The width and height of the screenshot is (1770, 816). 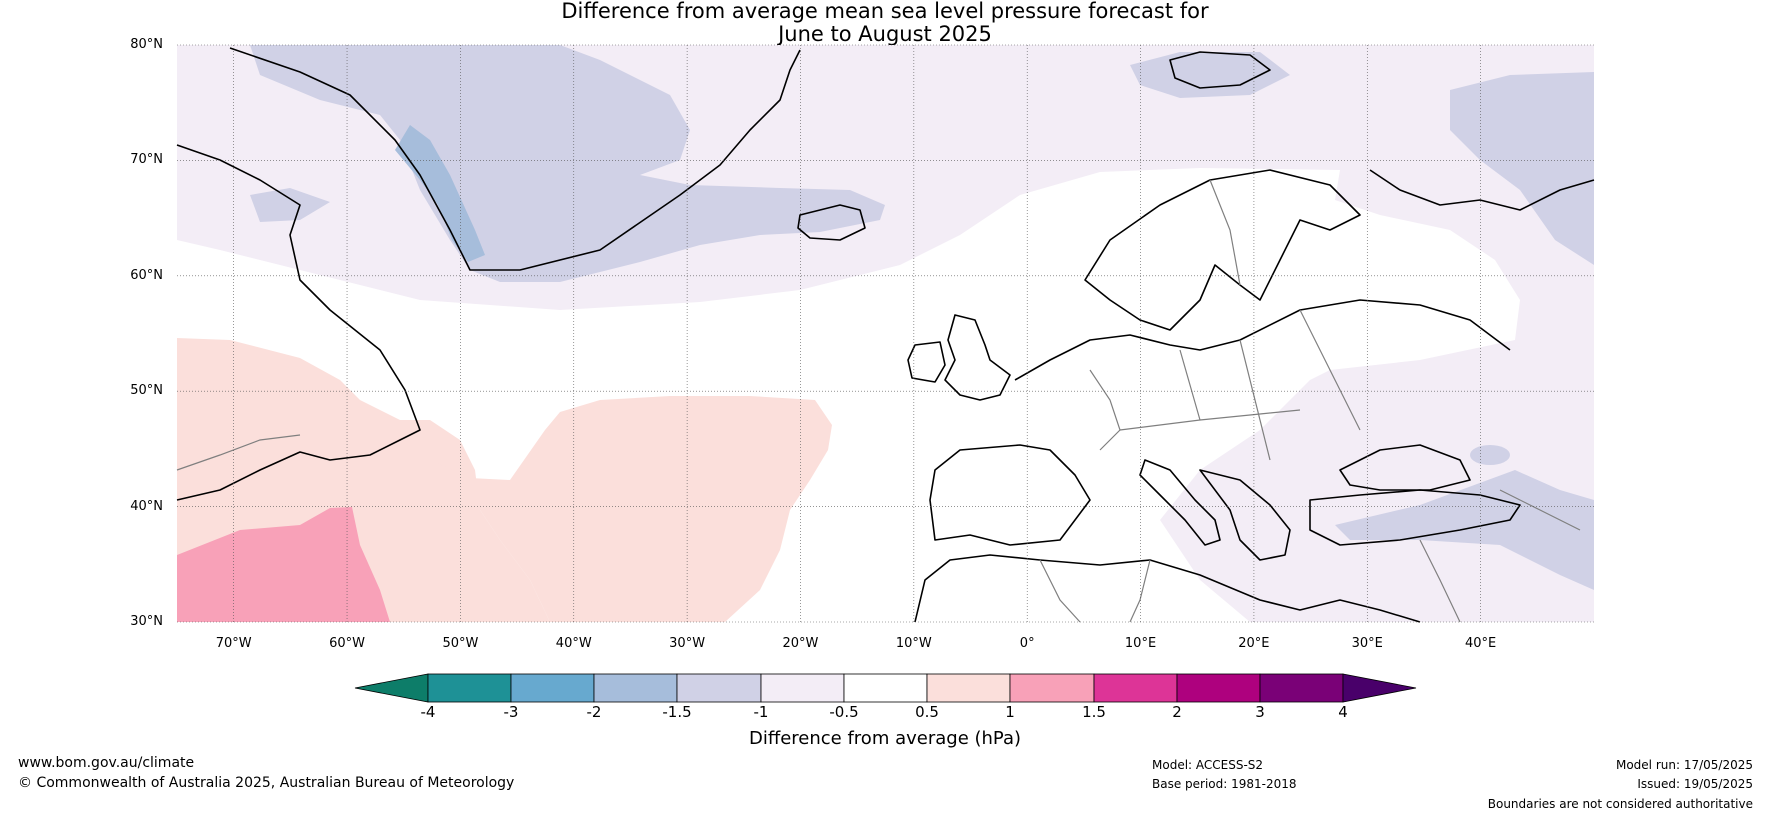 I want to click on europe-coast, so click(x=1262, y=340).